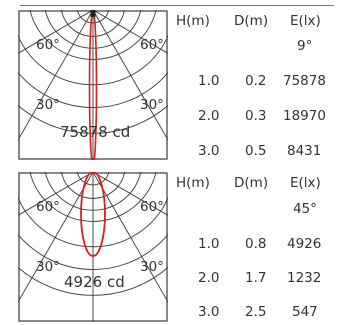 This screenshot has height=325, width=337. Describe the element at coordinates (256, 244) in the screenshot. I see `row1-distance: 0.8` at that location.